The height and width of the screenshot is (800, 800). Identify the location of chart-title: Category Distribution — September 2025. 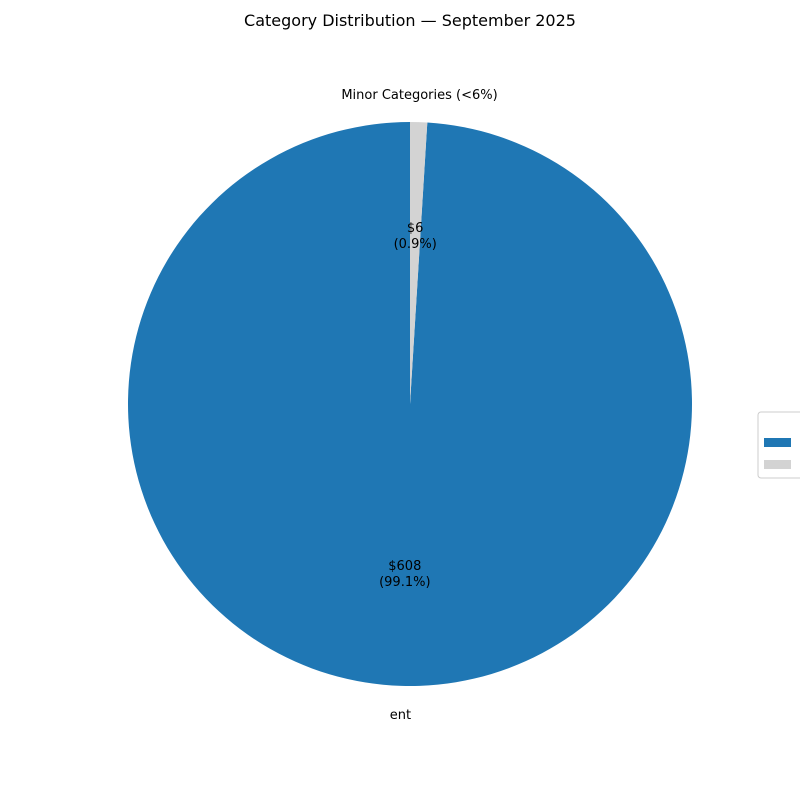
(410, 20).